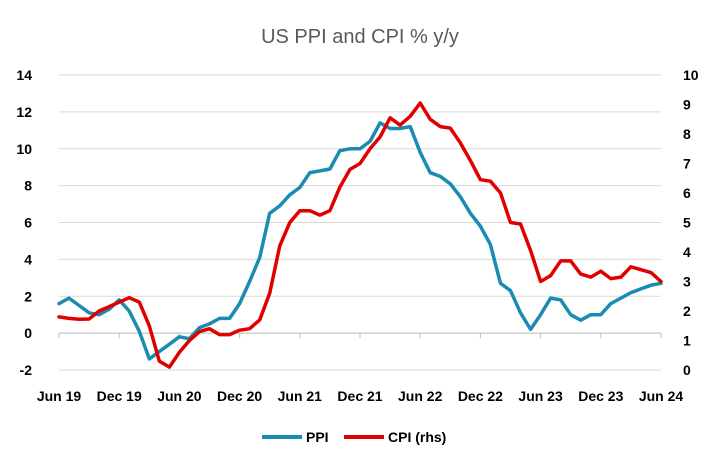 The width and height of the screenshot is (721, 470). I want to click on left-tick-label: 2, so click(28, 296).